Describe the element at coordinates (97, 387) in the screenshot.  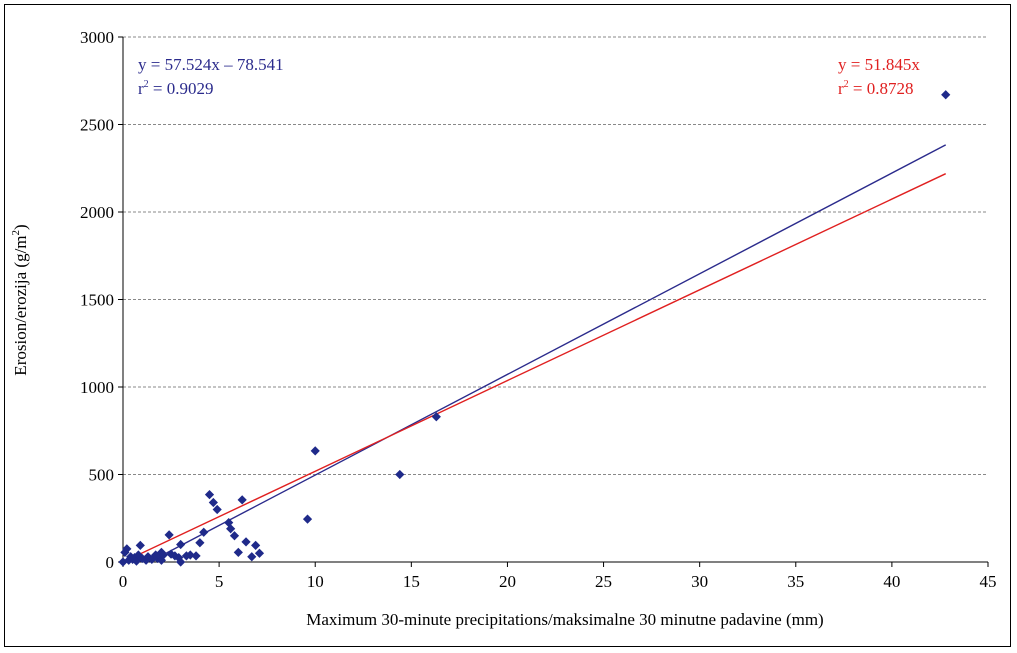
I see `y-tick-label: 1000` at that location.